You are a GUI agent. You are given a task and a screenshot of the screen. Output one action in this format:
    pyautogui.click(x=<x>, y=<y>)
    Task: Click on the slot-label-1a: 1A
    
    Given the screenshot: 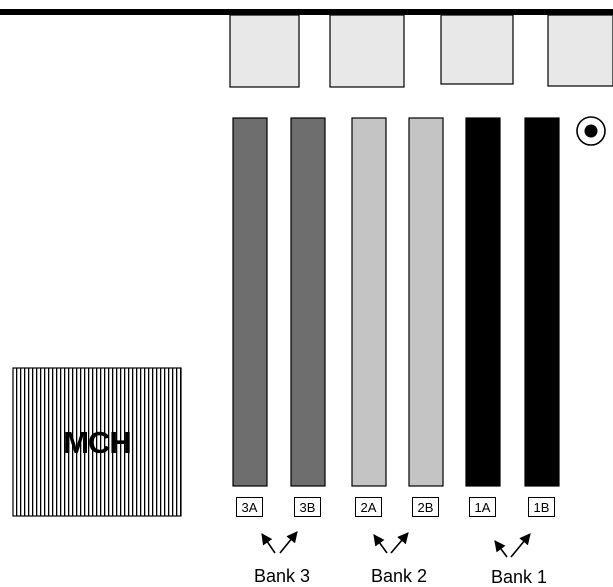 What is the action you would take?
    pyautogui.click(x=482, y=507)
    